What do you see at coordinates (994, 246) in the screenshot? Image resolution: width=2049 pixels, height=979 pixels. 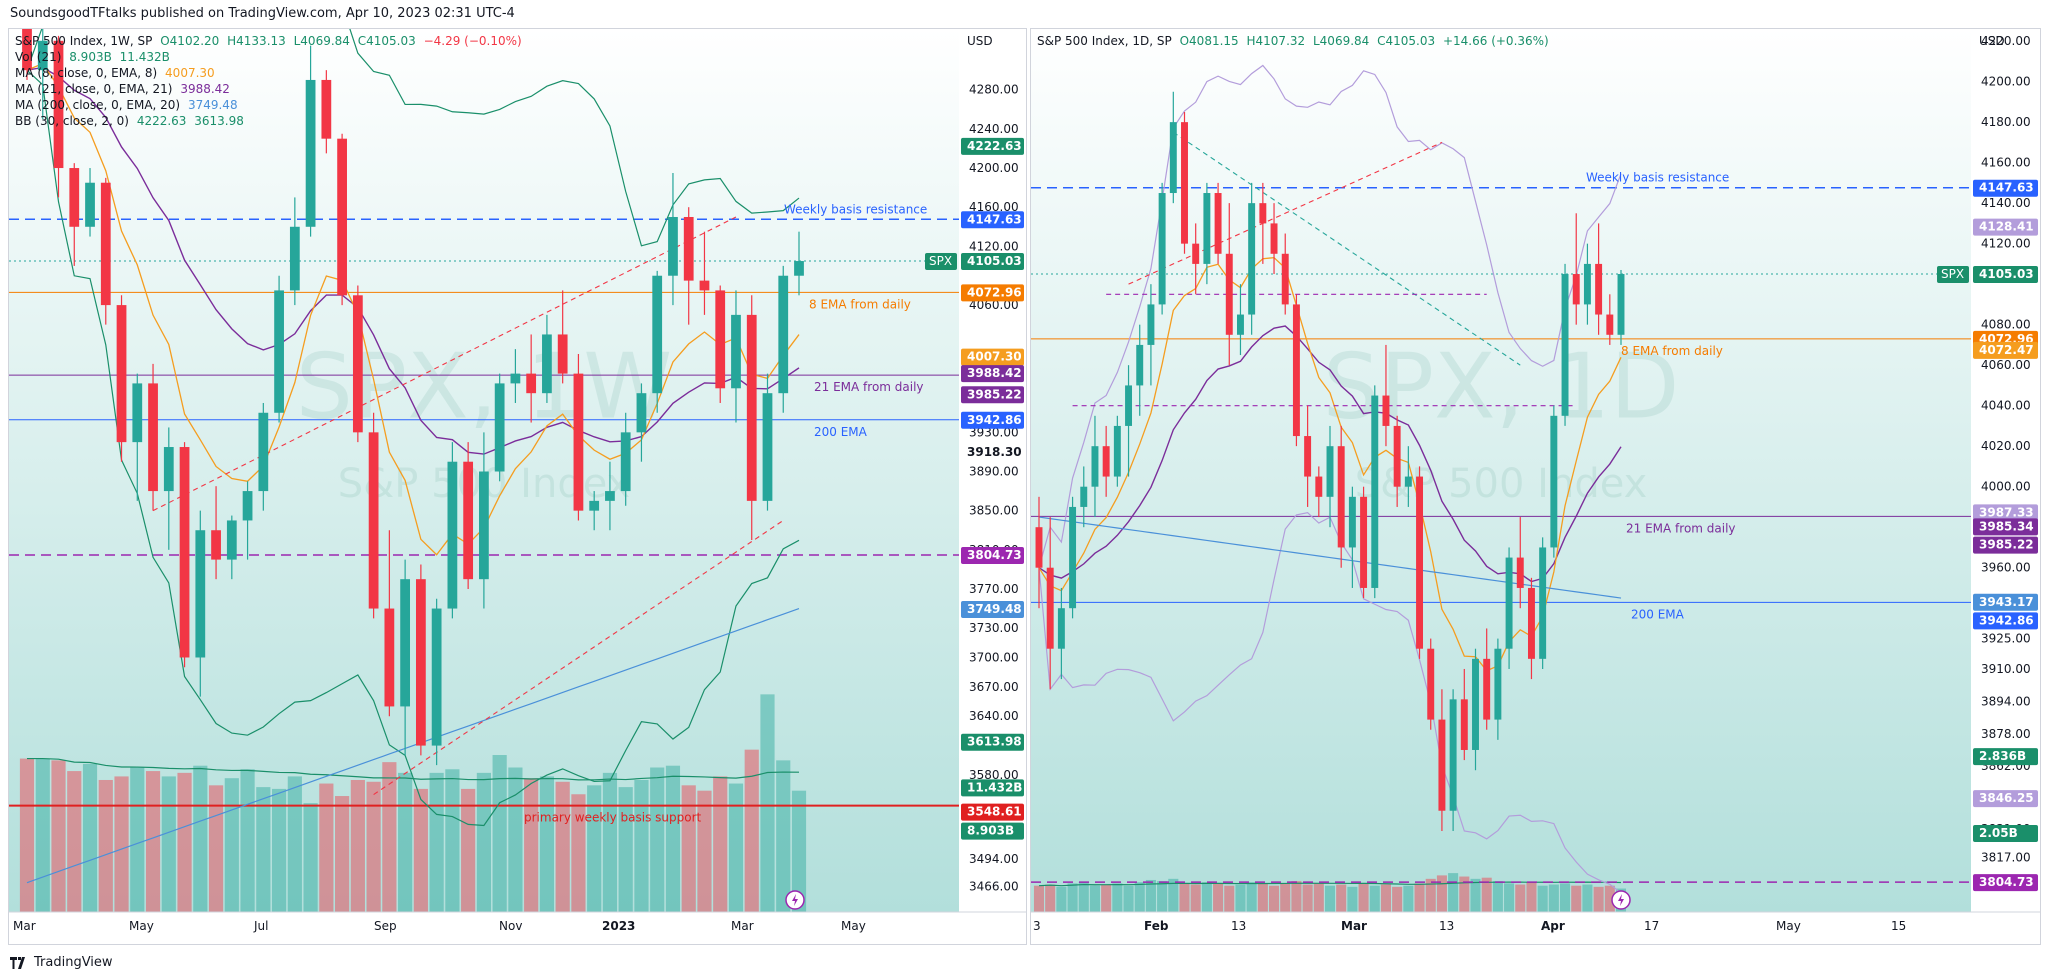 I see `y-tick-label: 4120.00` at bounding box center [994, 246].